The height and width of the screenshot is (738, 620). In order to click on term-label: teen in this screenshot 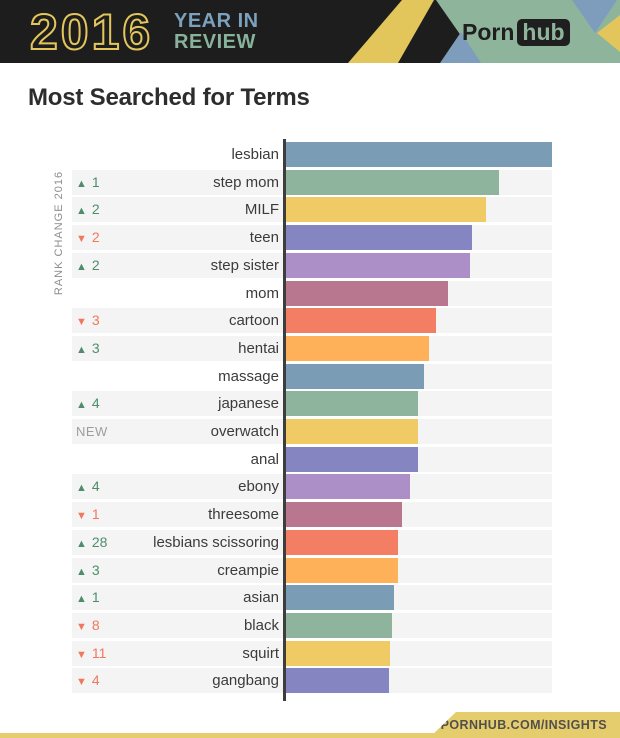, I will do `click(264, 237)`.